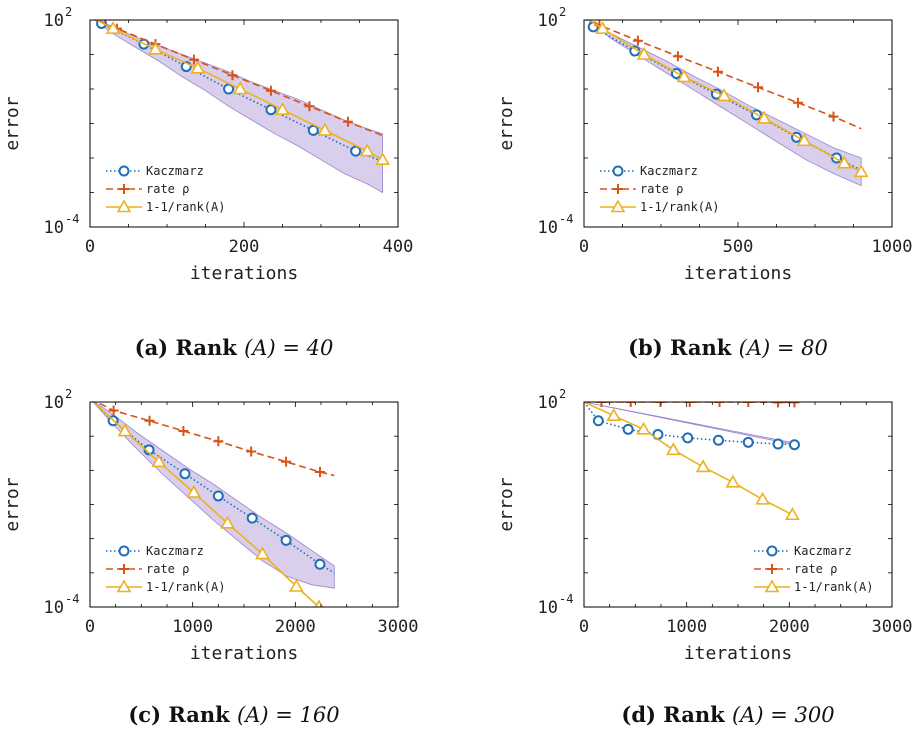 This screenshot has width=912, height=744. Describe the element at coordinates (738, 247) in the screenshot. I see `x-tick-label: 500` at that location.